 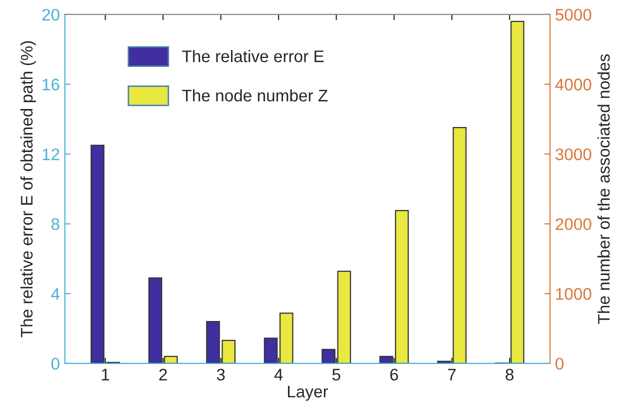 I want to click on y-tick-label: 20, so click(x=51, y=14).